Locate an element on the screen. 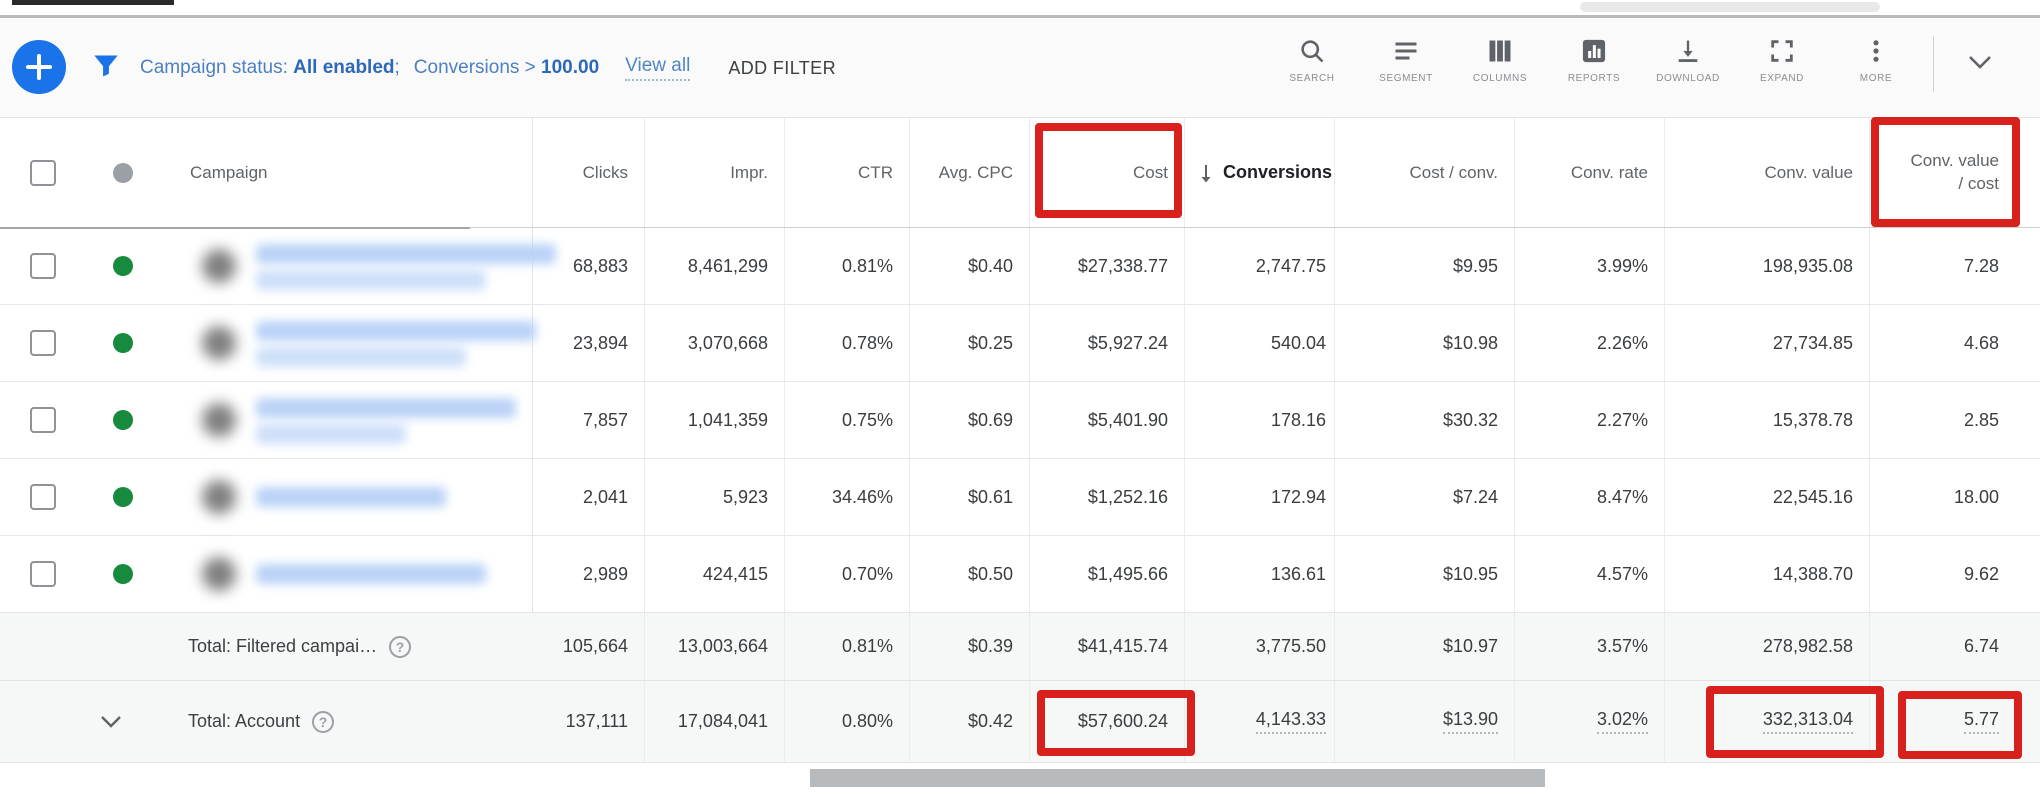  toolbar-divider is located at coordinates (1933, 64).